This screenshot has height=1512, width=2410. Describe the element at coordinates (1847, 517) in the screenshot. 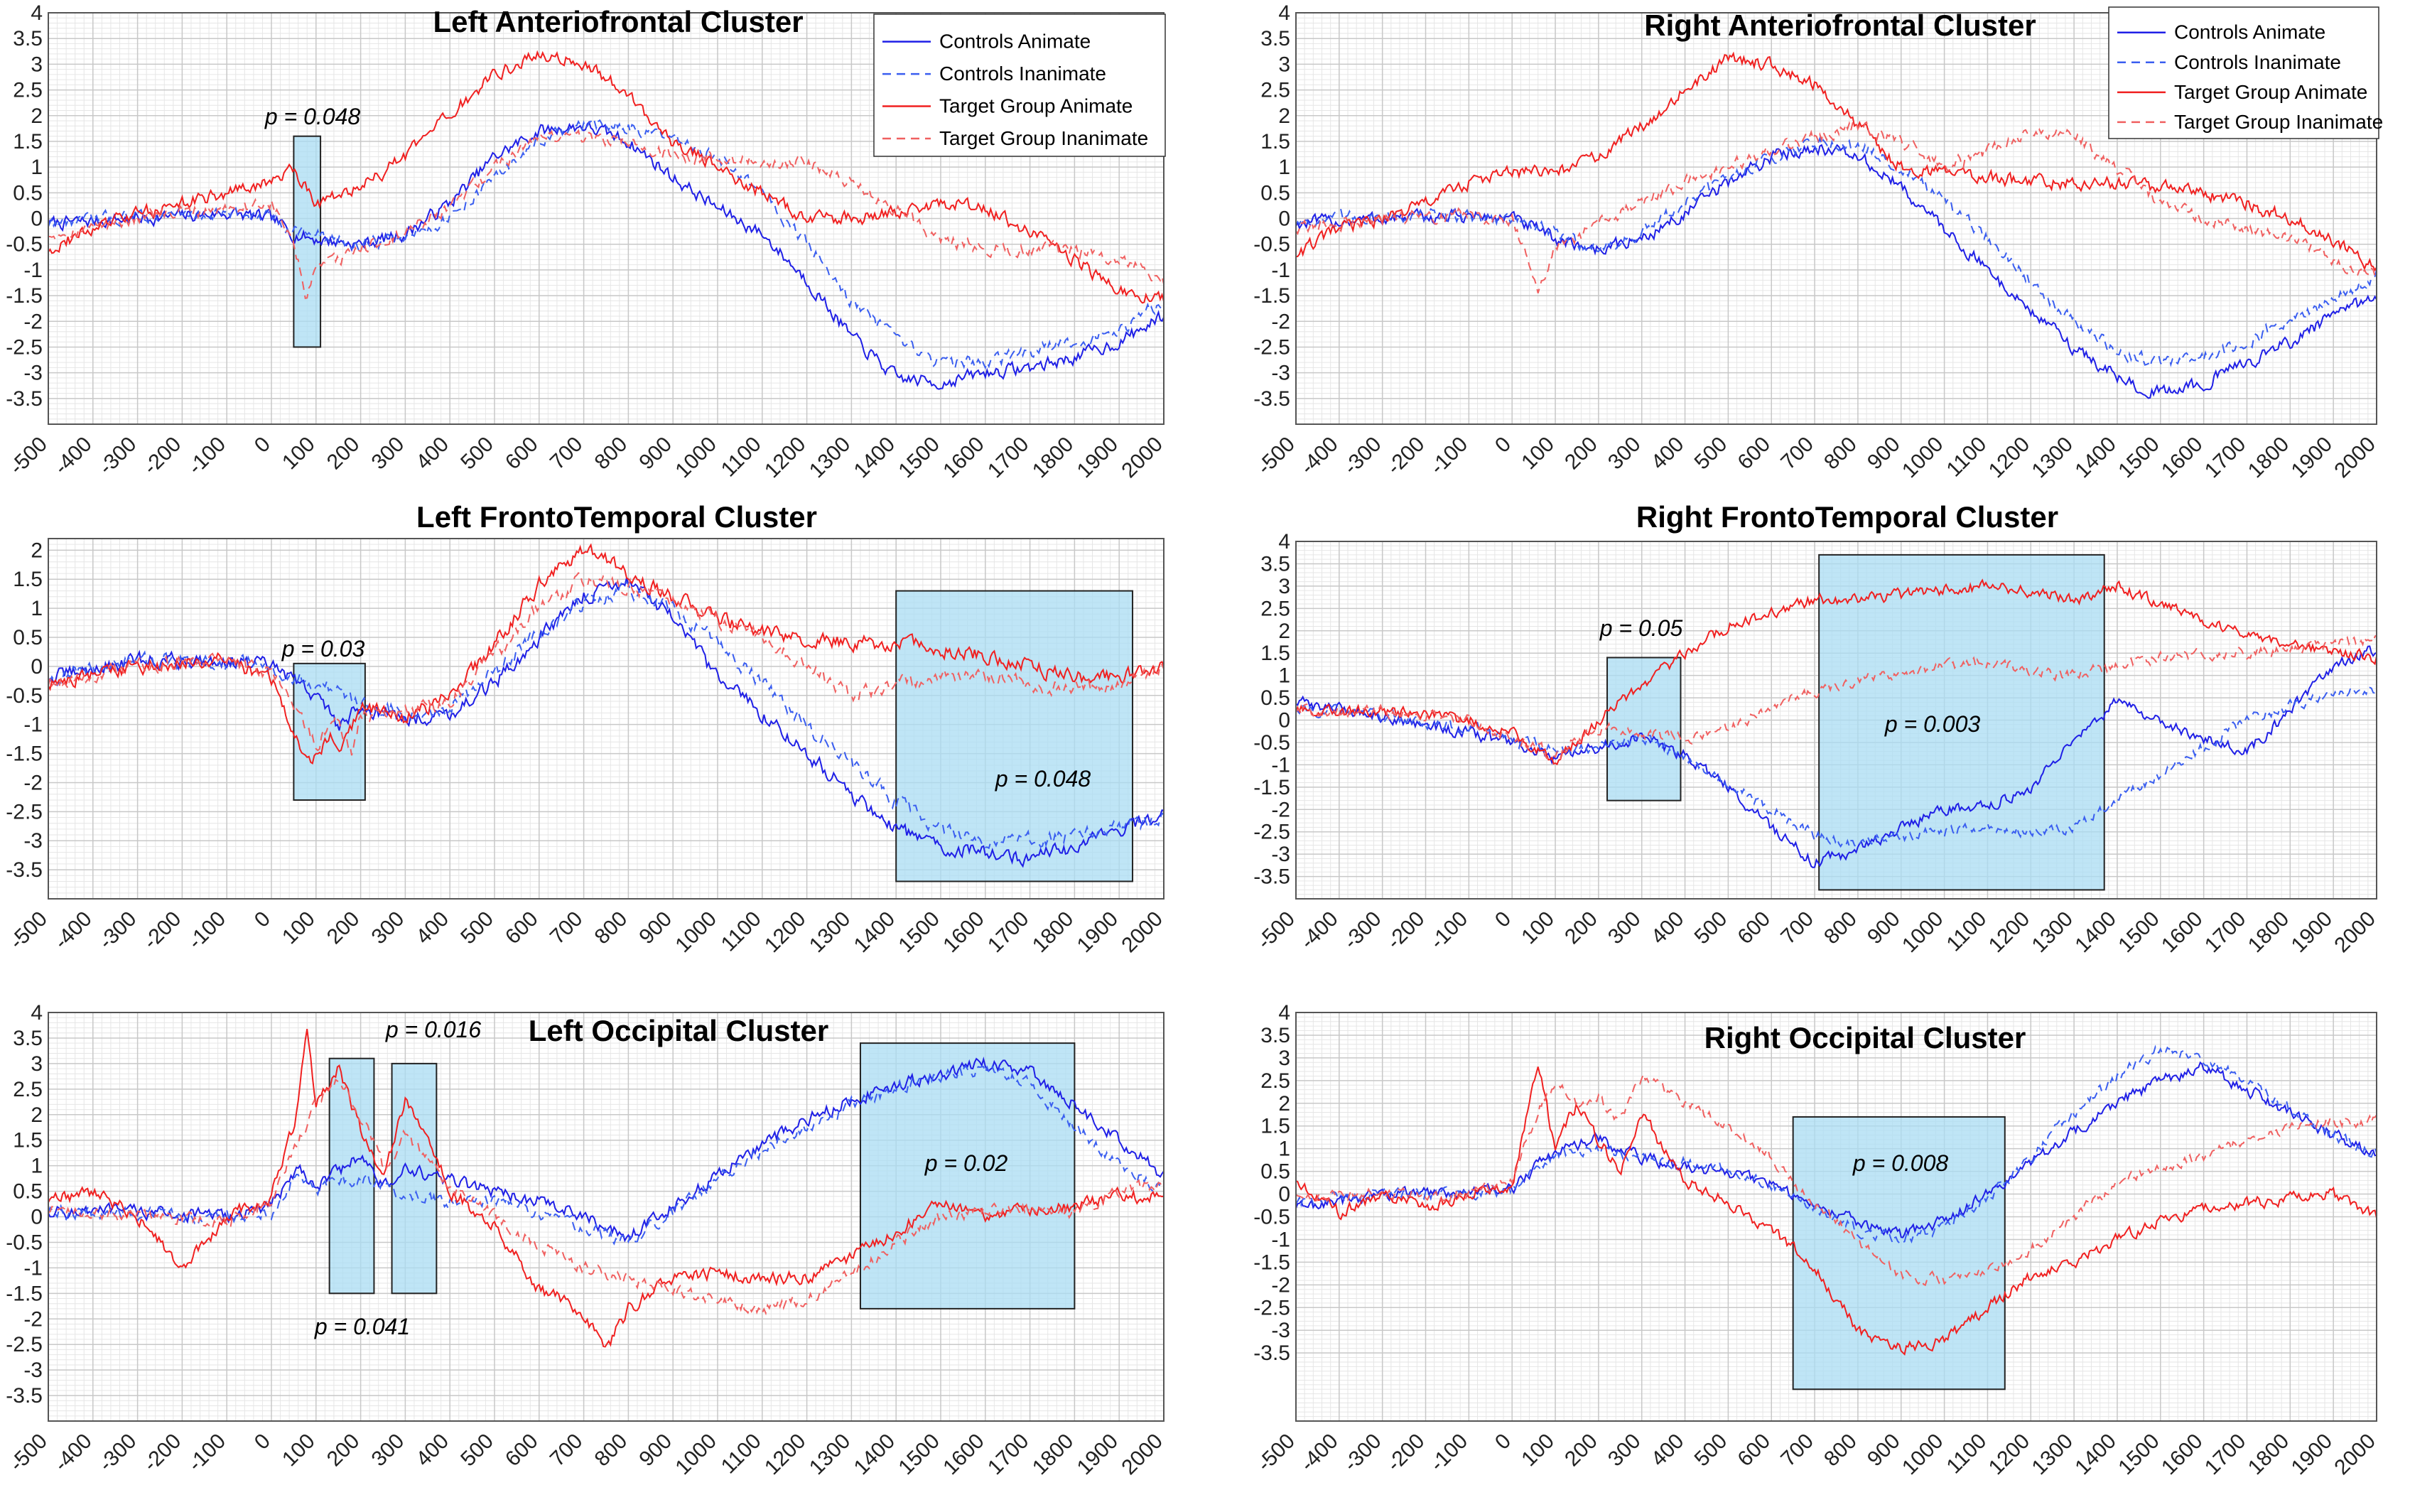

I see `chart-title: Right FrontoTemporal Cluster` at that location.